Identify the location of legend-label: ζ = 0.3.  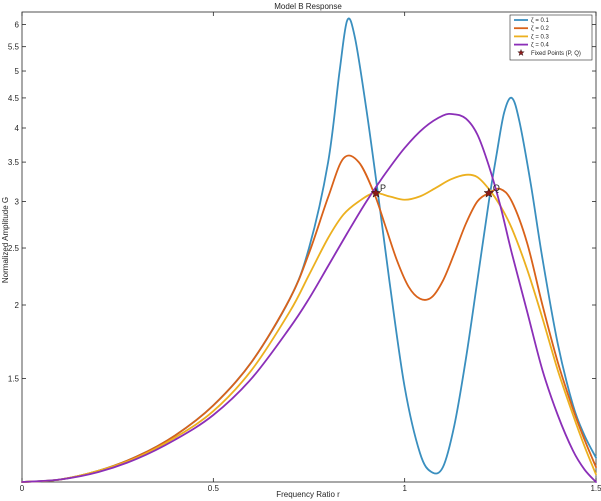
(540, 37).